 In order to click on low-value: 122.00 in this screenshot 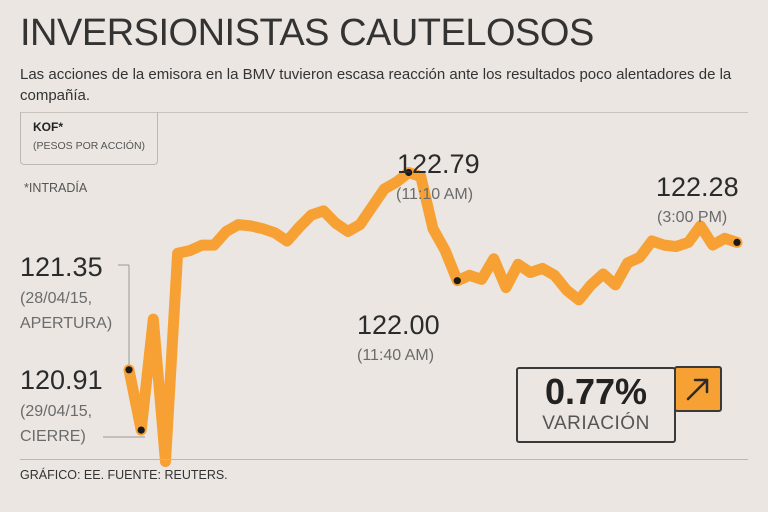, I will do `click(398, 325)`.